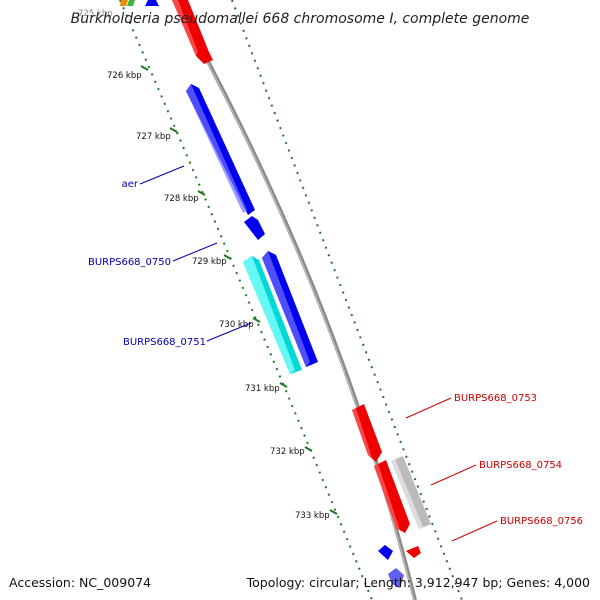 The image size is (600, 600). What do you see at coordinates (520, 465) in the screenshot?
I see `gene-label-0754: BURPS668_0754` at bounding box center [520, 465].